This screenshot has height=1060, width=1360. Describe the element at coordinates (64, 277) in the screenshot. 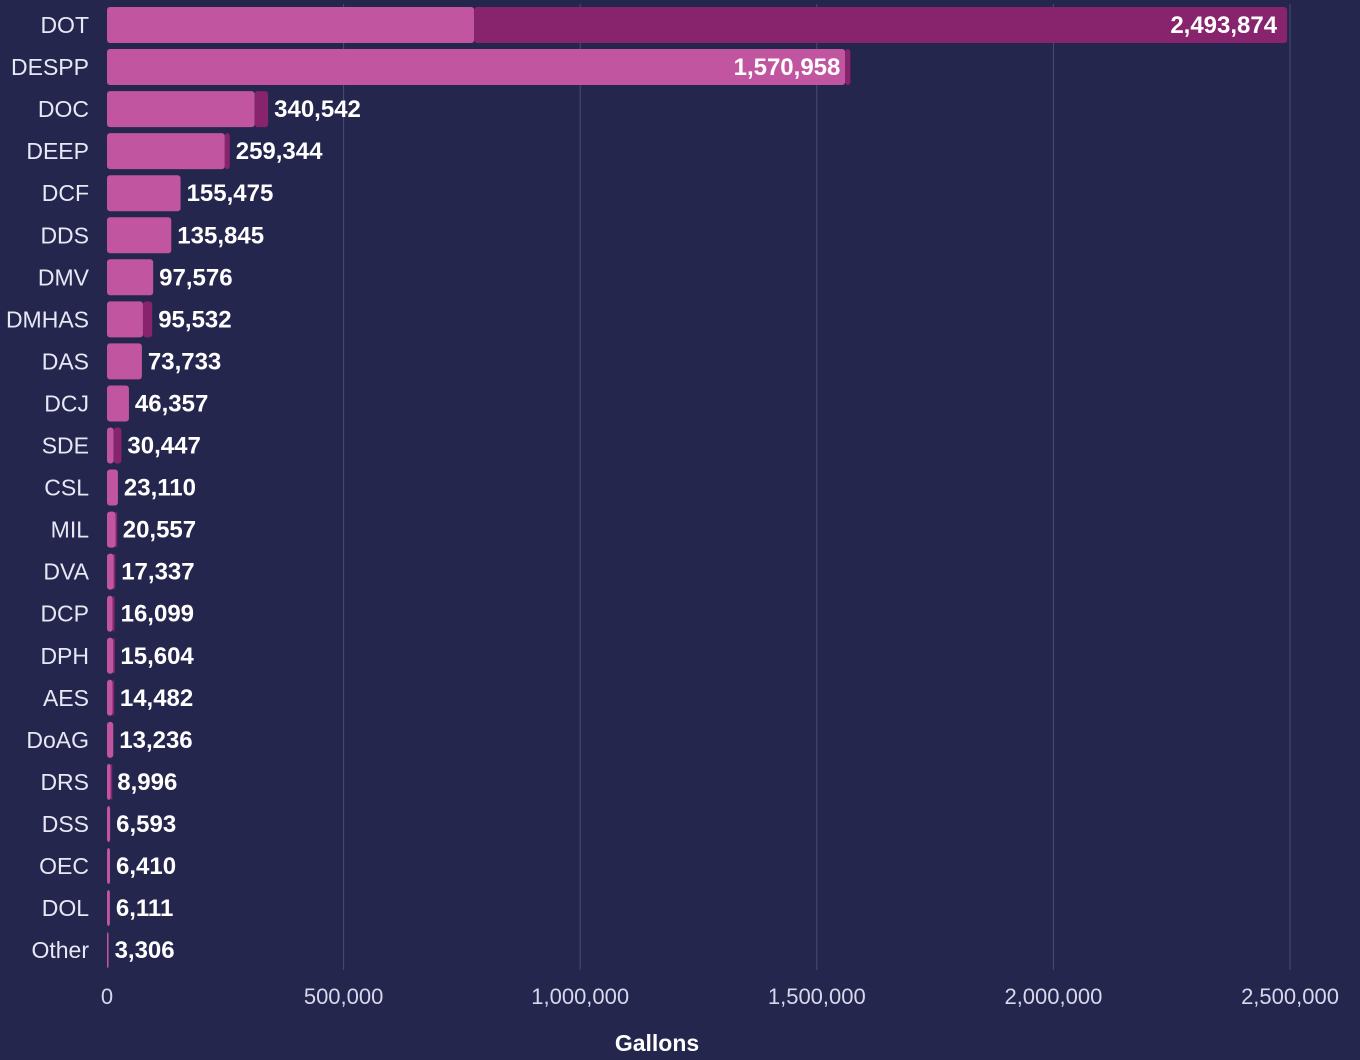

I see `category-label: DMV` at that location.